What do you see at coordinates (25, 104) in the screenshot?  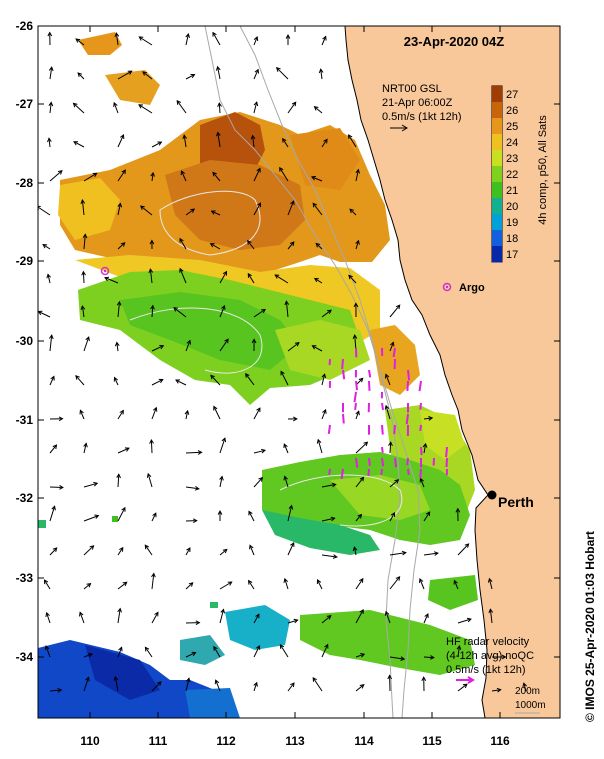 I see `lat-label: -27` at bounding box center [25, 104].